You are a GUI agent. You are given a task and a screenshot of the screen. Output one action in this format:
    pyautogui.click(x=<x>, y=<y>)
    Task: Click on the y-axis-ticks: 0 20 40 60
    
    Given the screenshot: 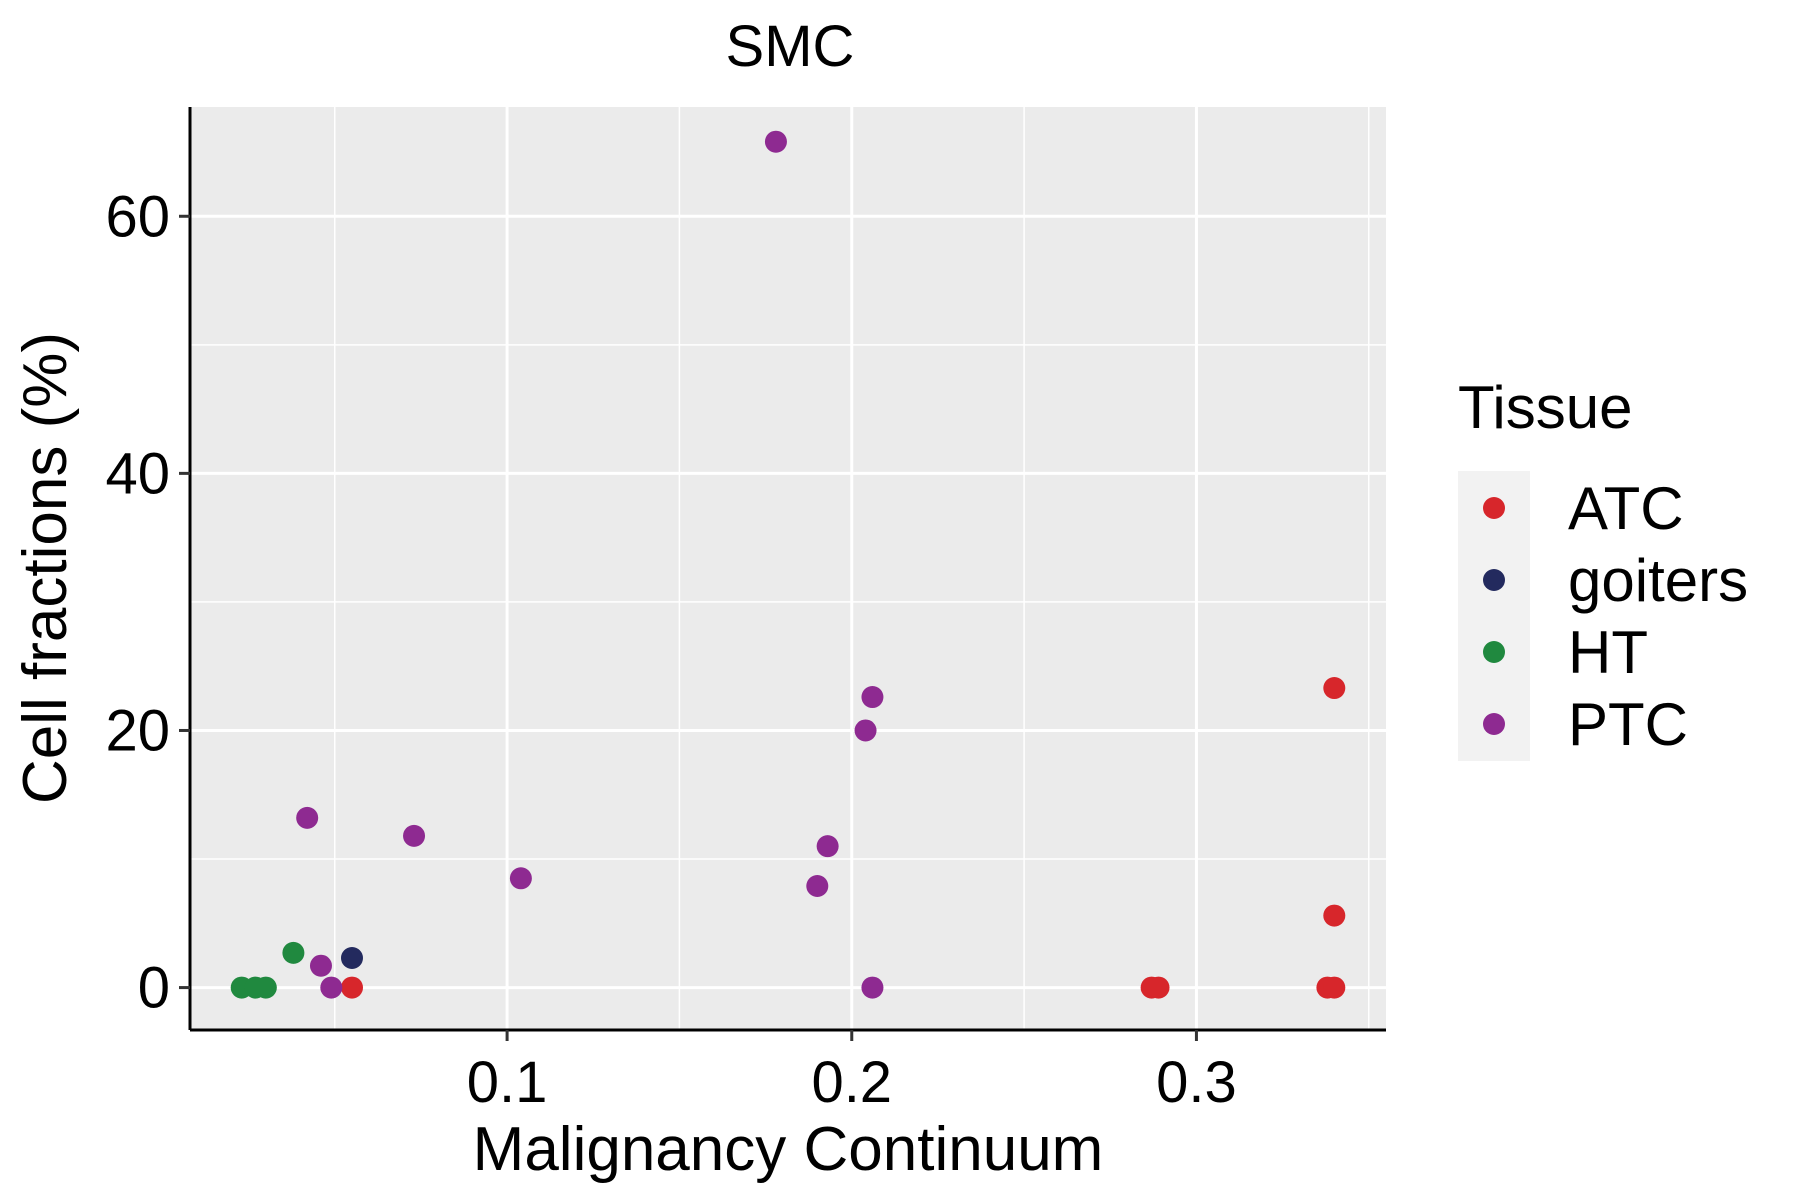 What is the action you would take?
    pyautogui.click(x=147, y=602)
    